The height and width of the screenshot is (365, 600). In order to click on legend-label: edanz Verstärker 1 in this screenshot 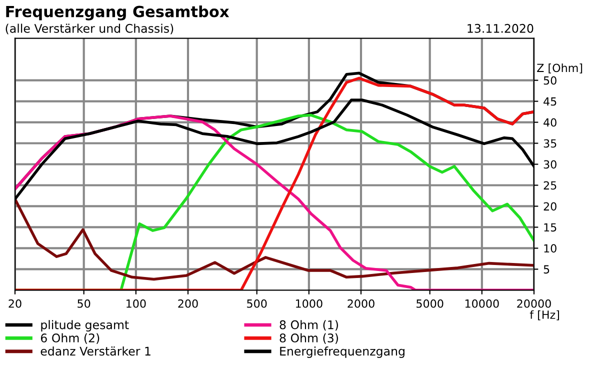, I will do `click(95, 351)`.